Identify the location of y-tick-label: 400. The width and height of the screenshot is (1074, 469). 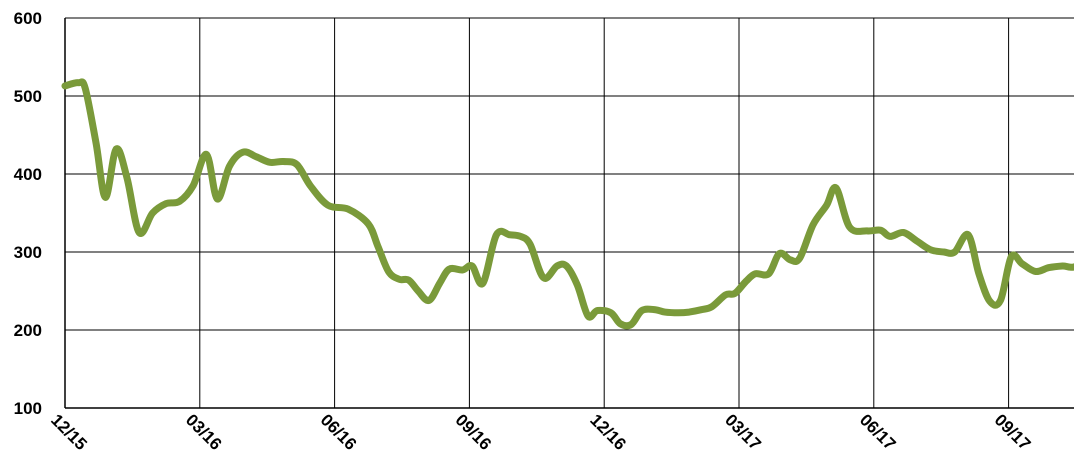
(28, 174).